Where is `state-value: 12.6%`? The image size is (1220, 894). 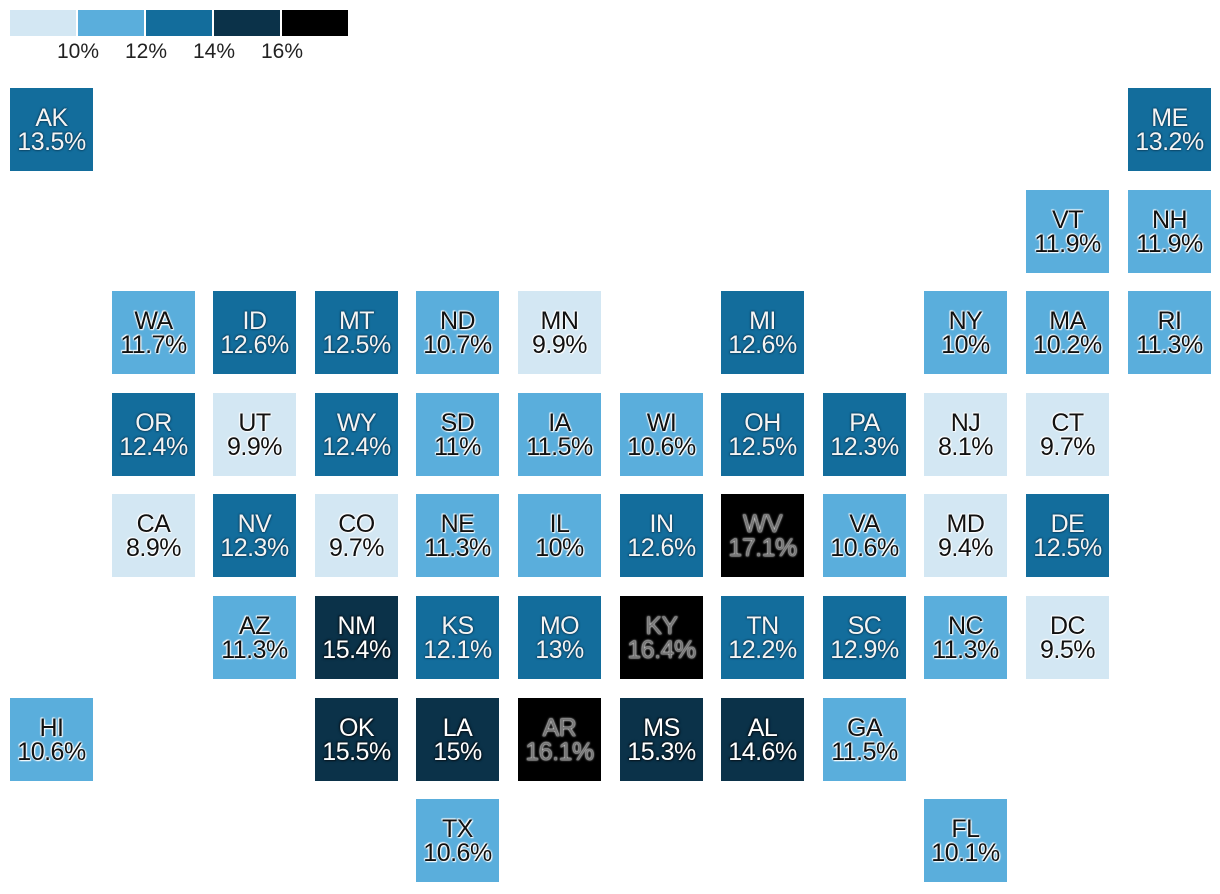 state-value: 12.6% is located at coordinates (762, 344).